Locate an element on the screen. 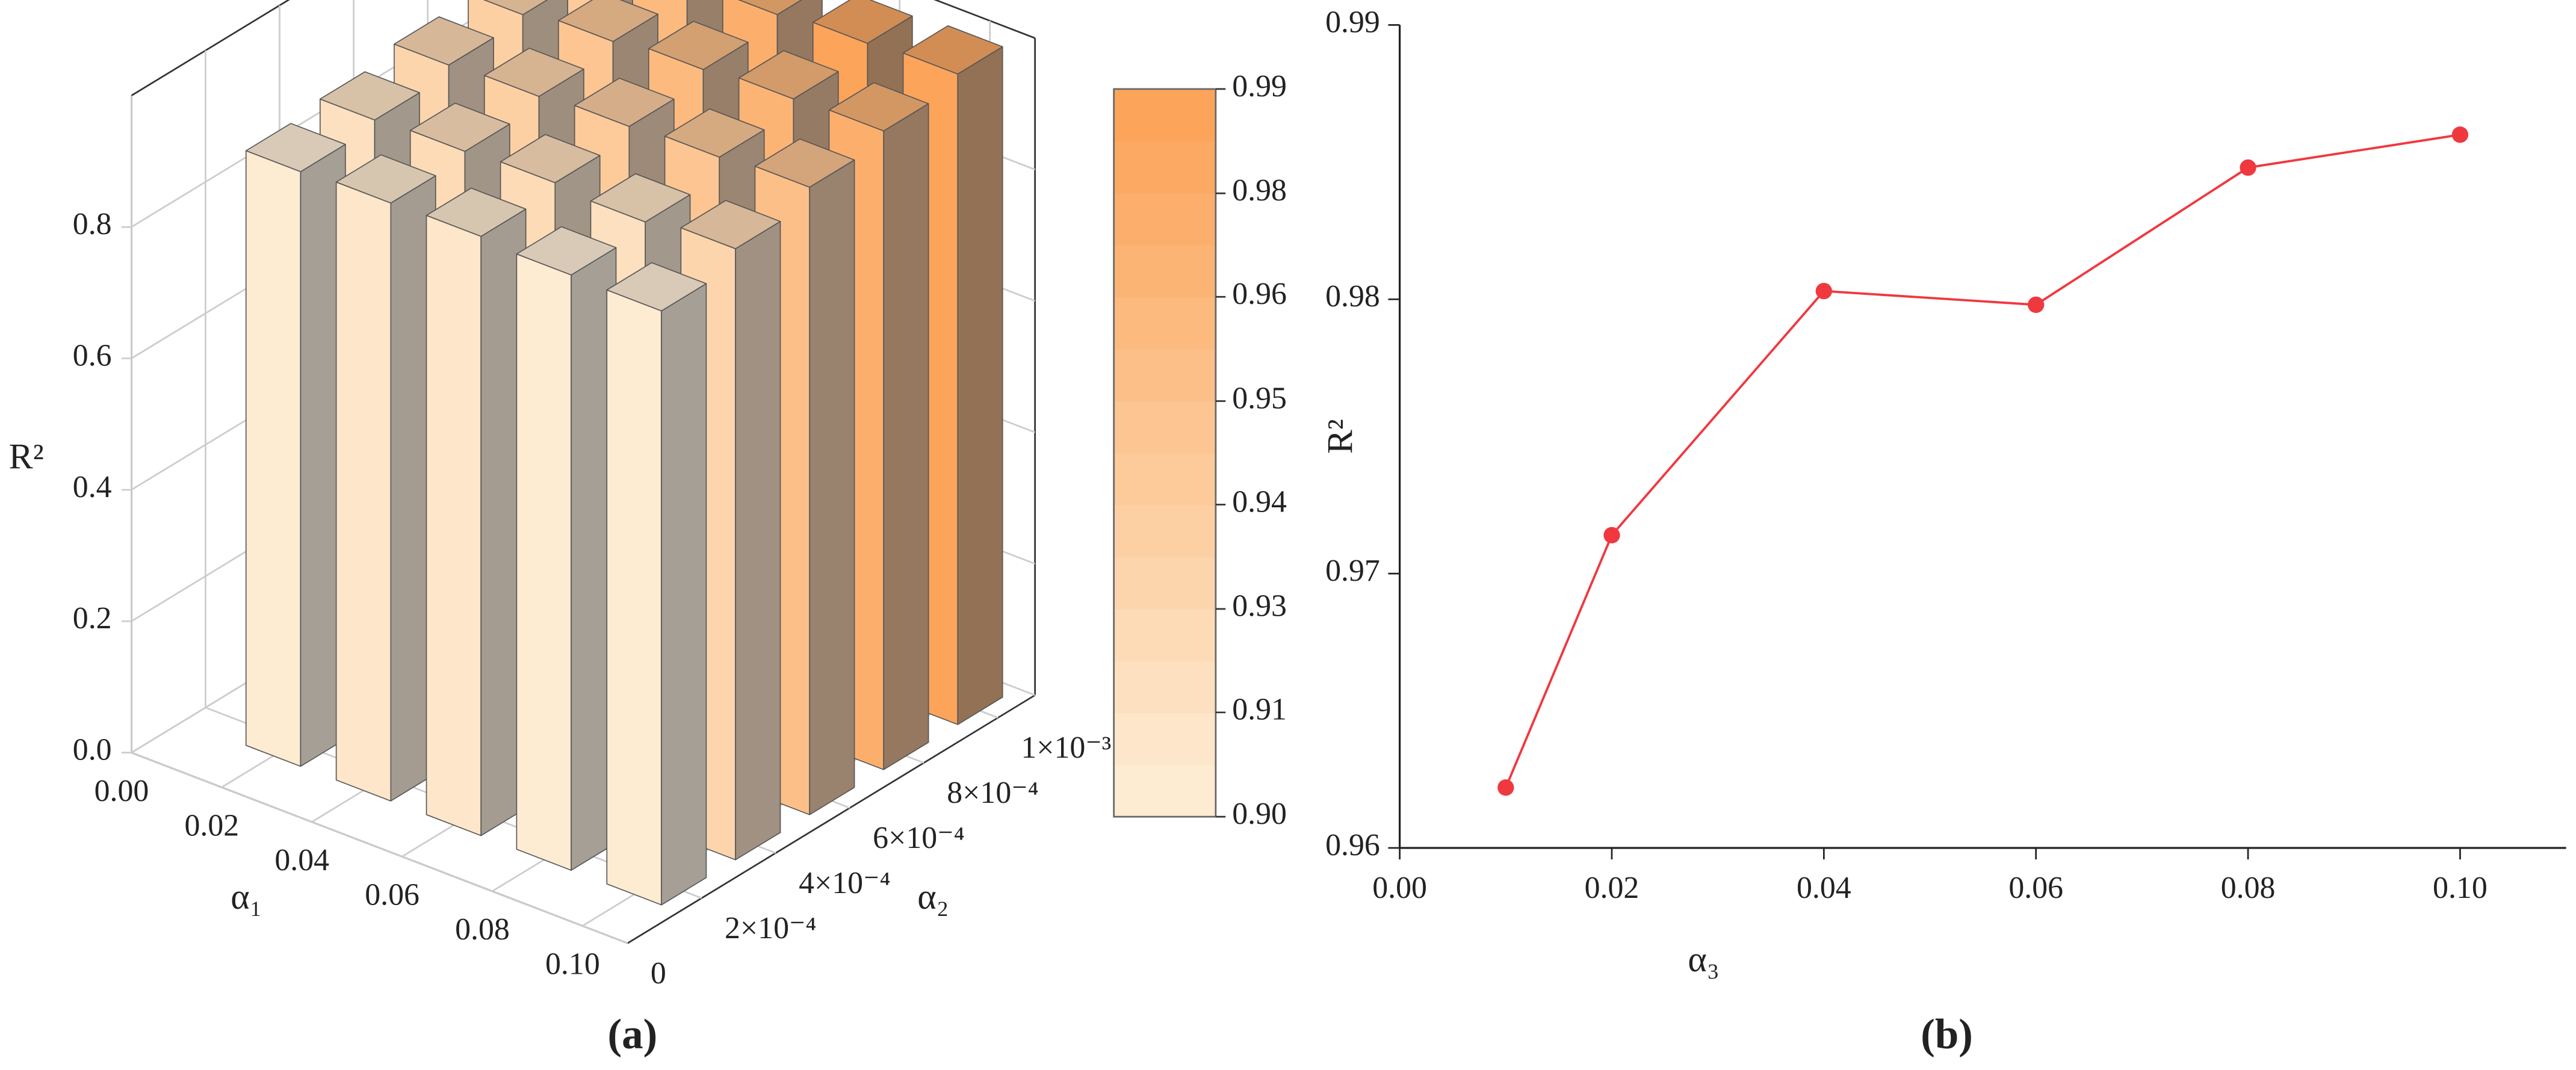 The height and width of the screenshot is (1070, 2576). z-tick-label: 0.8 is located at coordinates (92, 224).